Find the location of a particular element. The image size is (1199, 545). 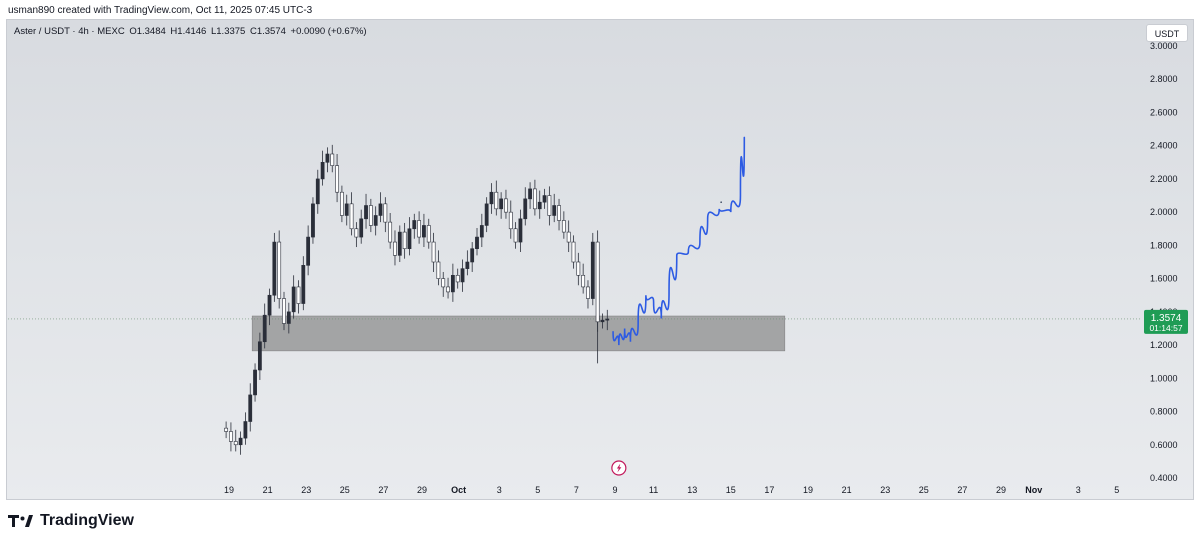

y-tick-label: 0.6000 is located at coordinates (1164, 445).